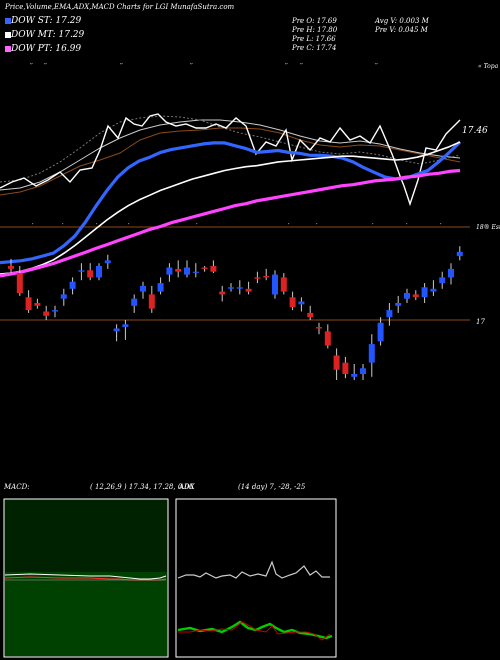  I want to click on legend-swatch-st, so click(8, 21).